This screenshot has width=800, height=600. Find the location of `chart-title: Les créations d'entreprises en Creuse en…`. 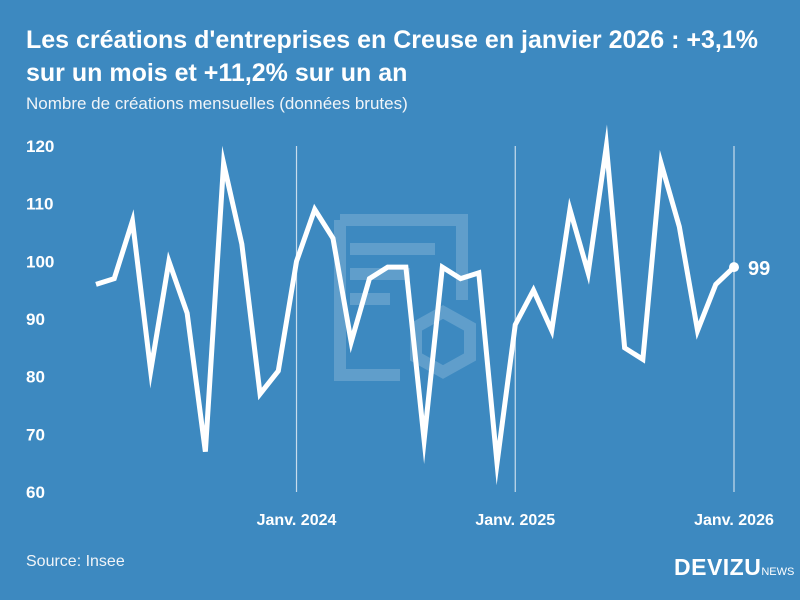

chart-title: Les créations d'entreprises en Creuse en… is located at coordinates (392, 56).